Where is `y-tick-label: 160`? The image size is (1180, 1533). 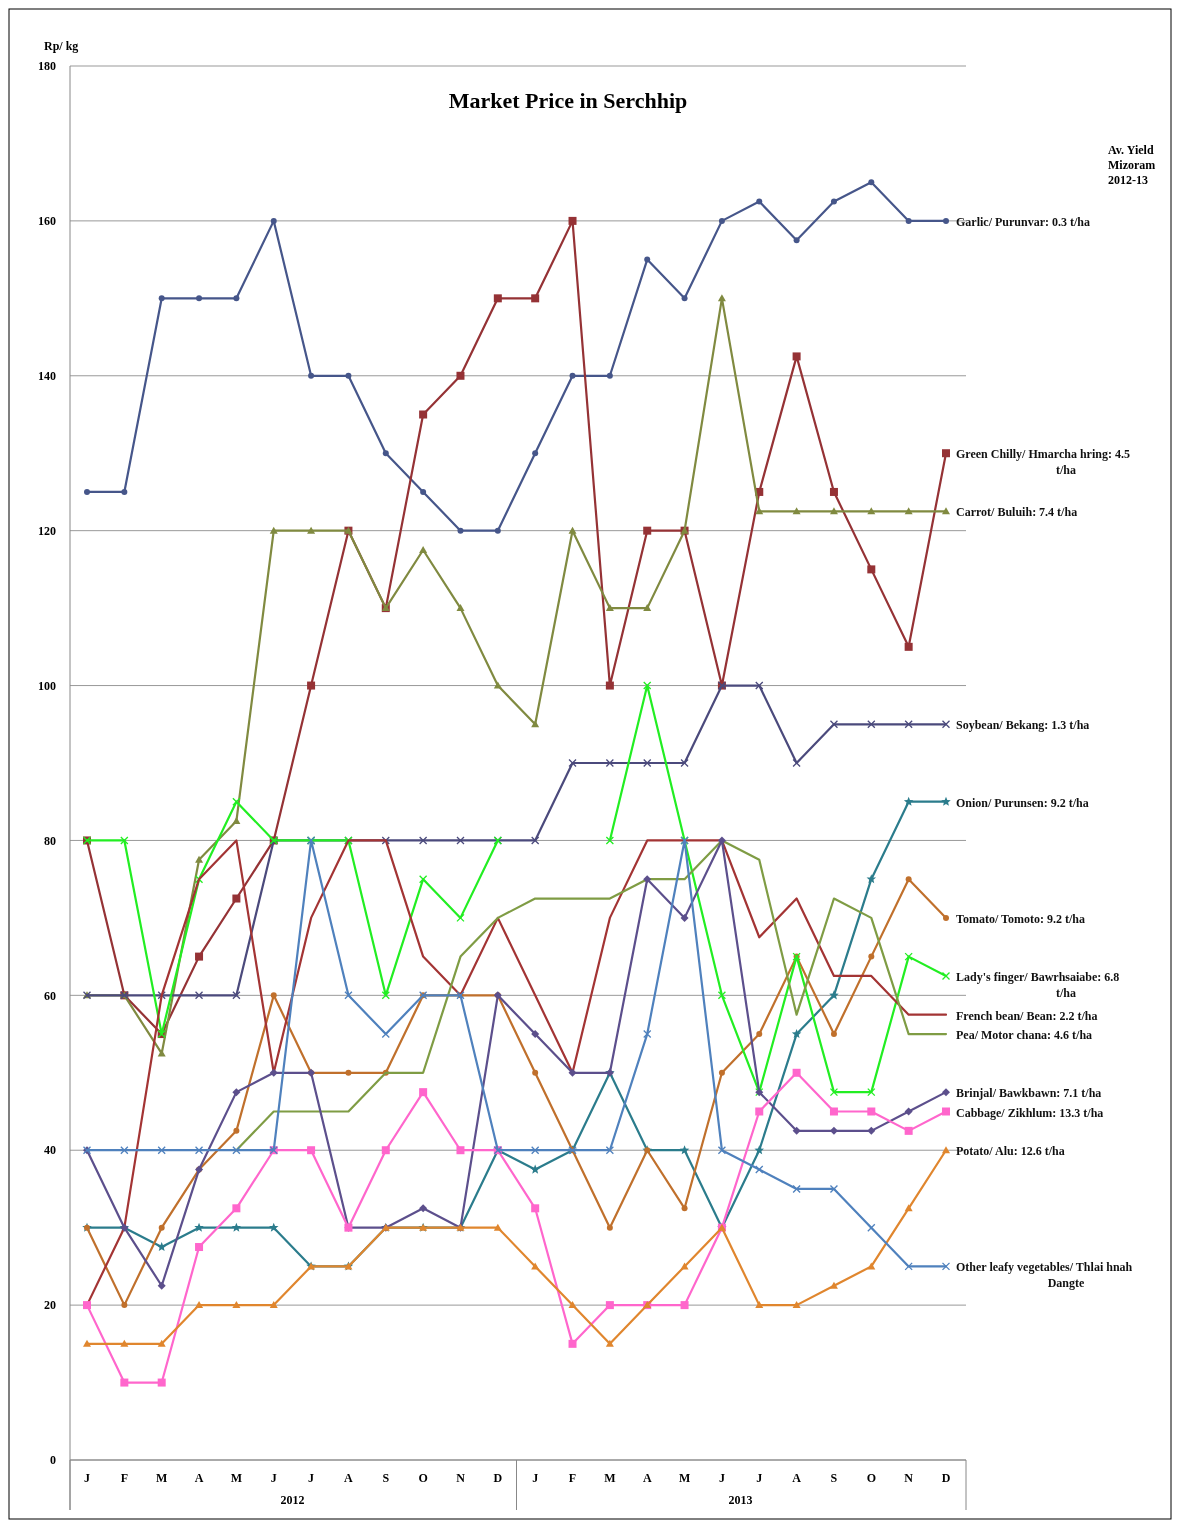 y-tick-label: 160 is located at coordinates (47, 221).